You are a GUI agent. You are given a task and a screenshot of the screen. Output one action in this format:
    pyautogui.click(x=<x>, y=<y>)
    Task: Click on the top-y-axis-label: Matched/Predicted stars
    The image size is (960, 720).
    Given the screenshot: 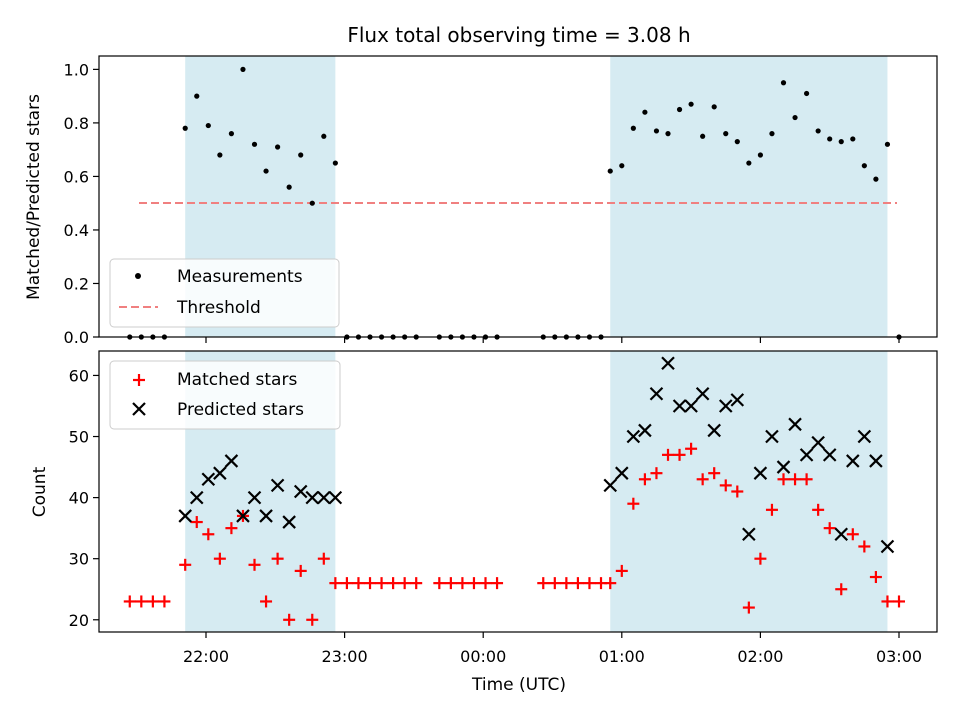 What is the action you would take?
    pyautogui.click(x=34, y=197)
    